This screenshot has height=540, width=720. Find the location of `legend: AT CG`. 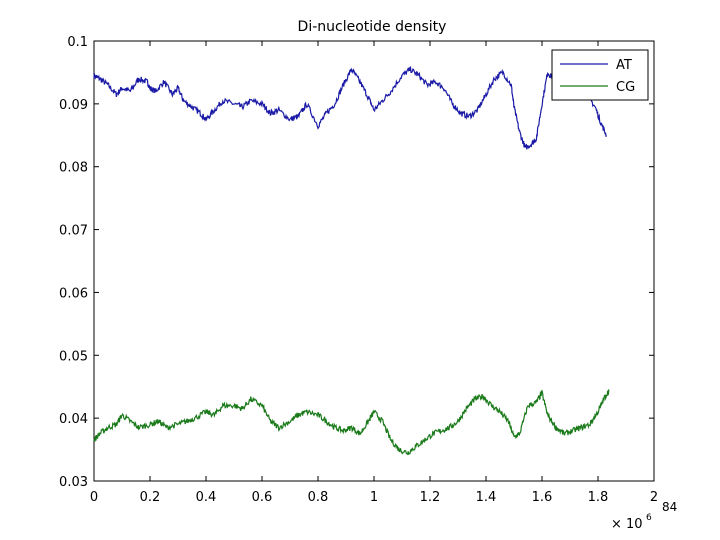

legend: AT CG is located at coordinates (600, 75).